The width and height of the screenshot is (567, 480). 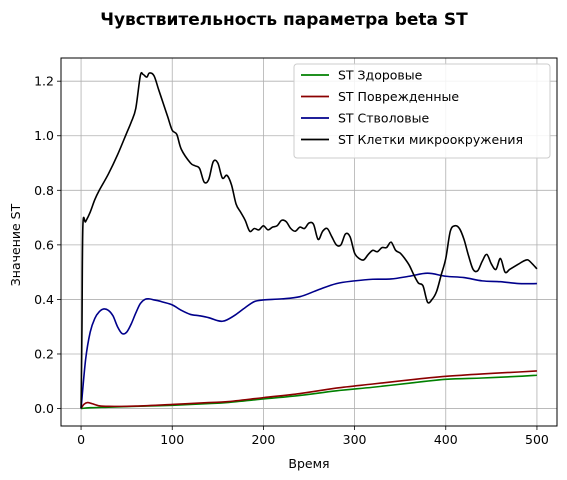 I want to click on chart-title: Чувствительность параметра beta ST, so click(x=284, y=20).